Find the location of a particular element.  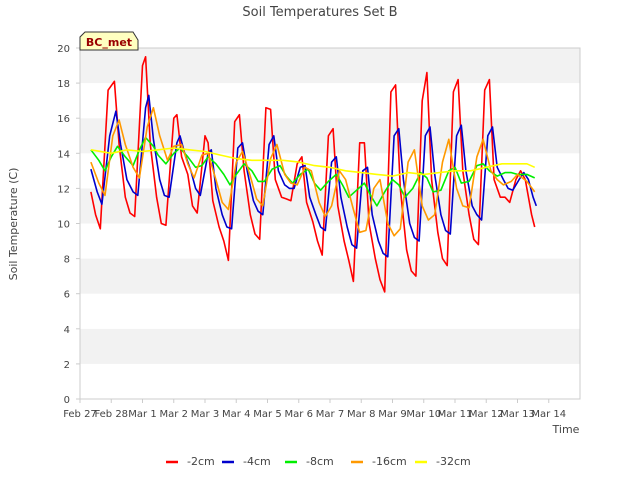

legend: -2cm -4cm -8cm -16cm -32cm is located at coordinates (318, 461).